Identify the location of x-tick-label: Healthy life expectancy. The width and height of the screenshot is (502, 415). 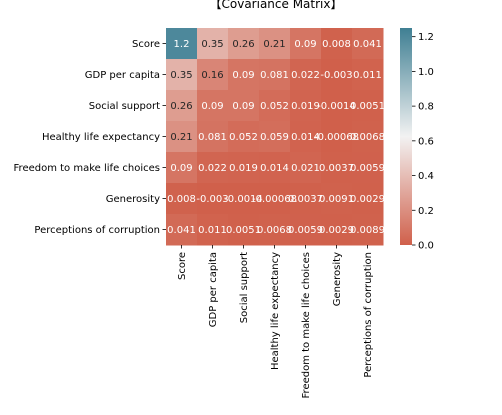
(275, 311).